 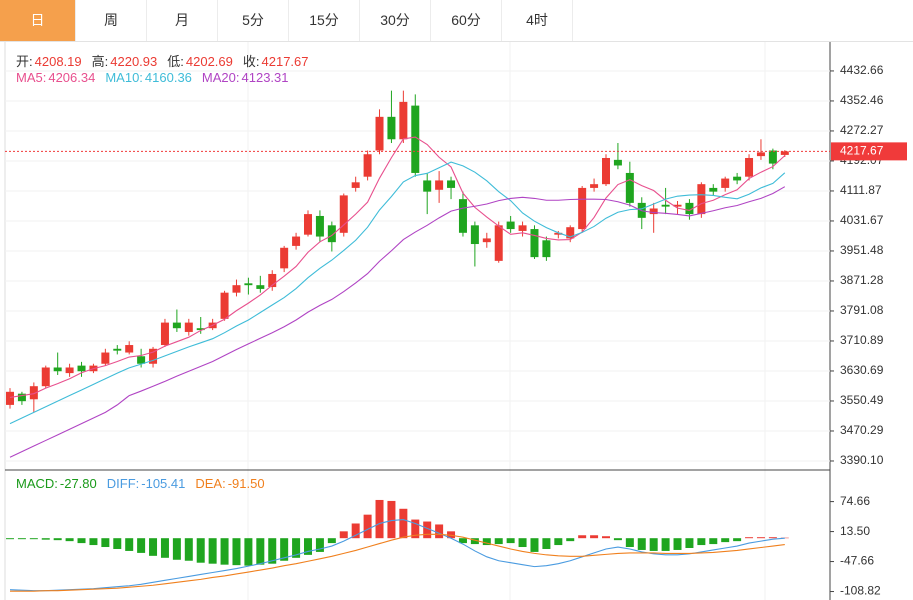 What do you see at coordinates (168, 77) in the screenshot?
I see `ma-value: 4160.36` at bounding box center [168, 77].